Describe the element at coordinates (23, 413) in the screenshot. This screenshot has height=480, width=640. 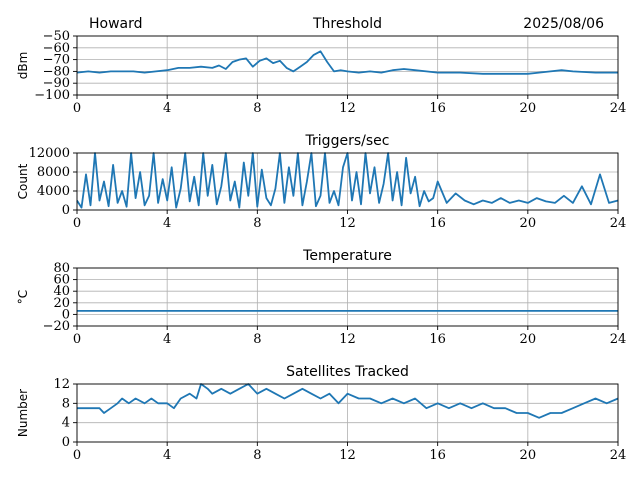
I see `y-axis-label: Number` at that location.